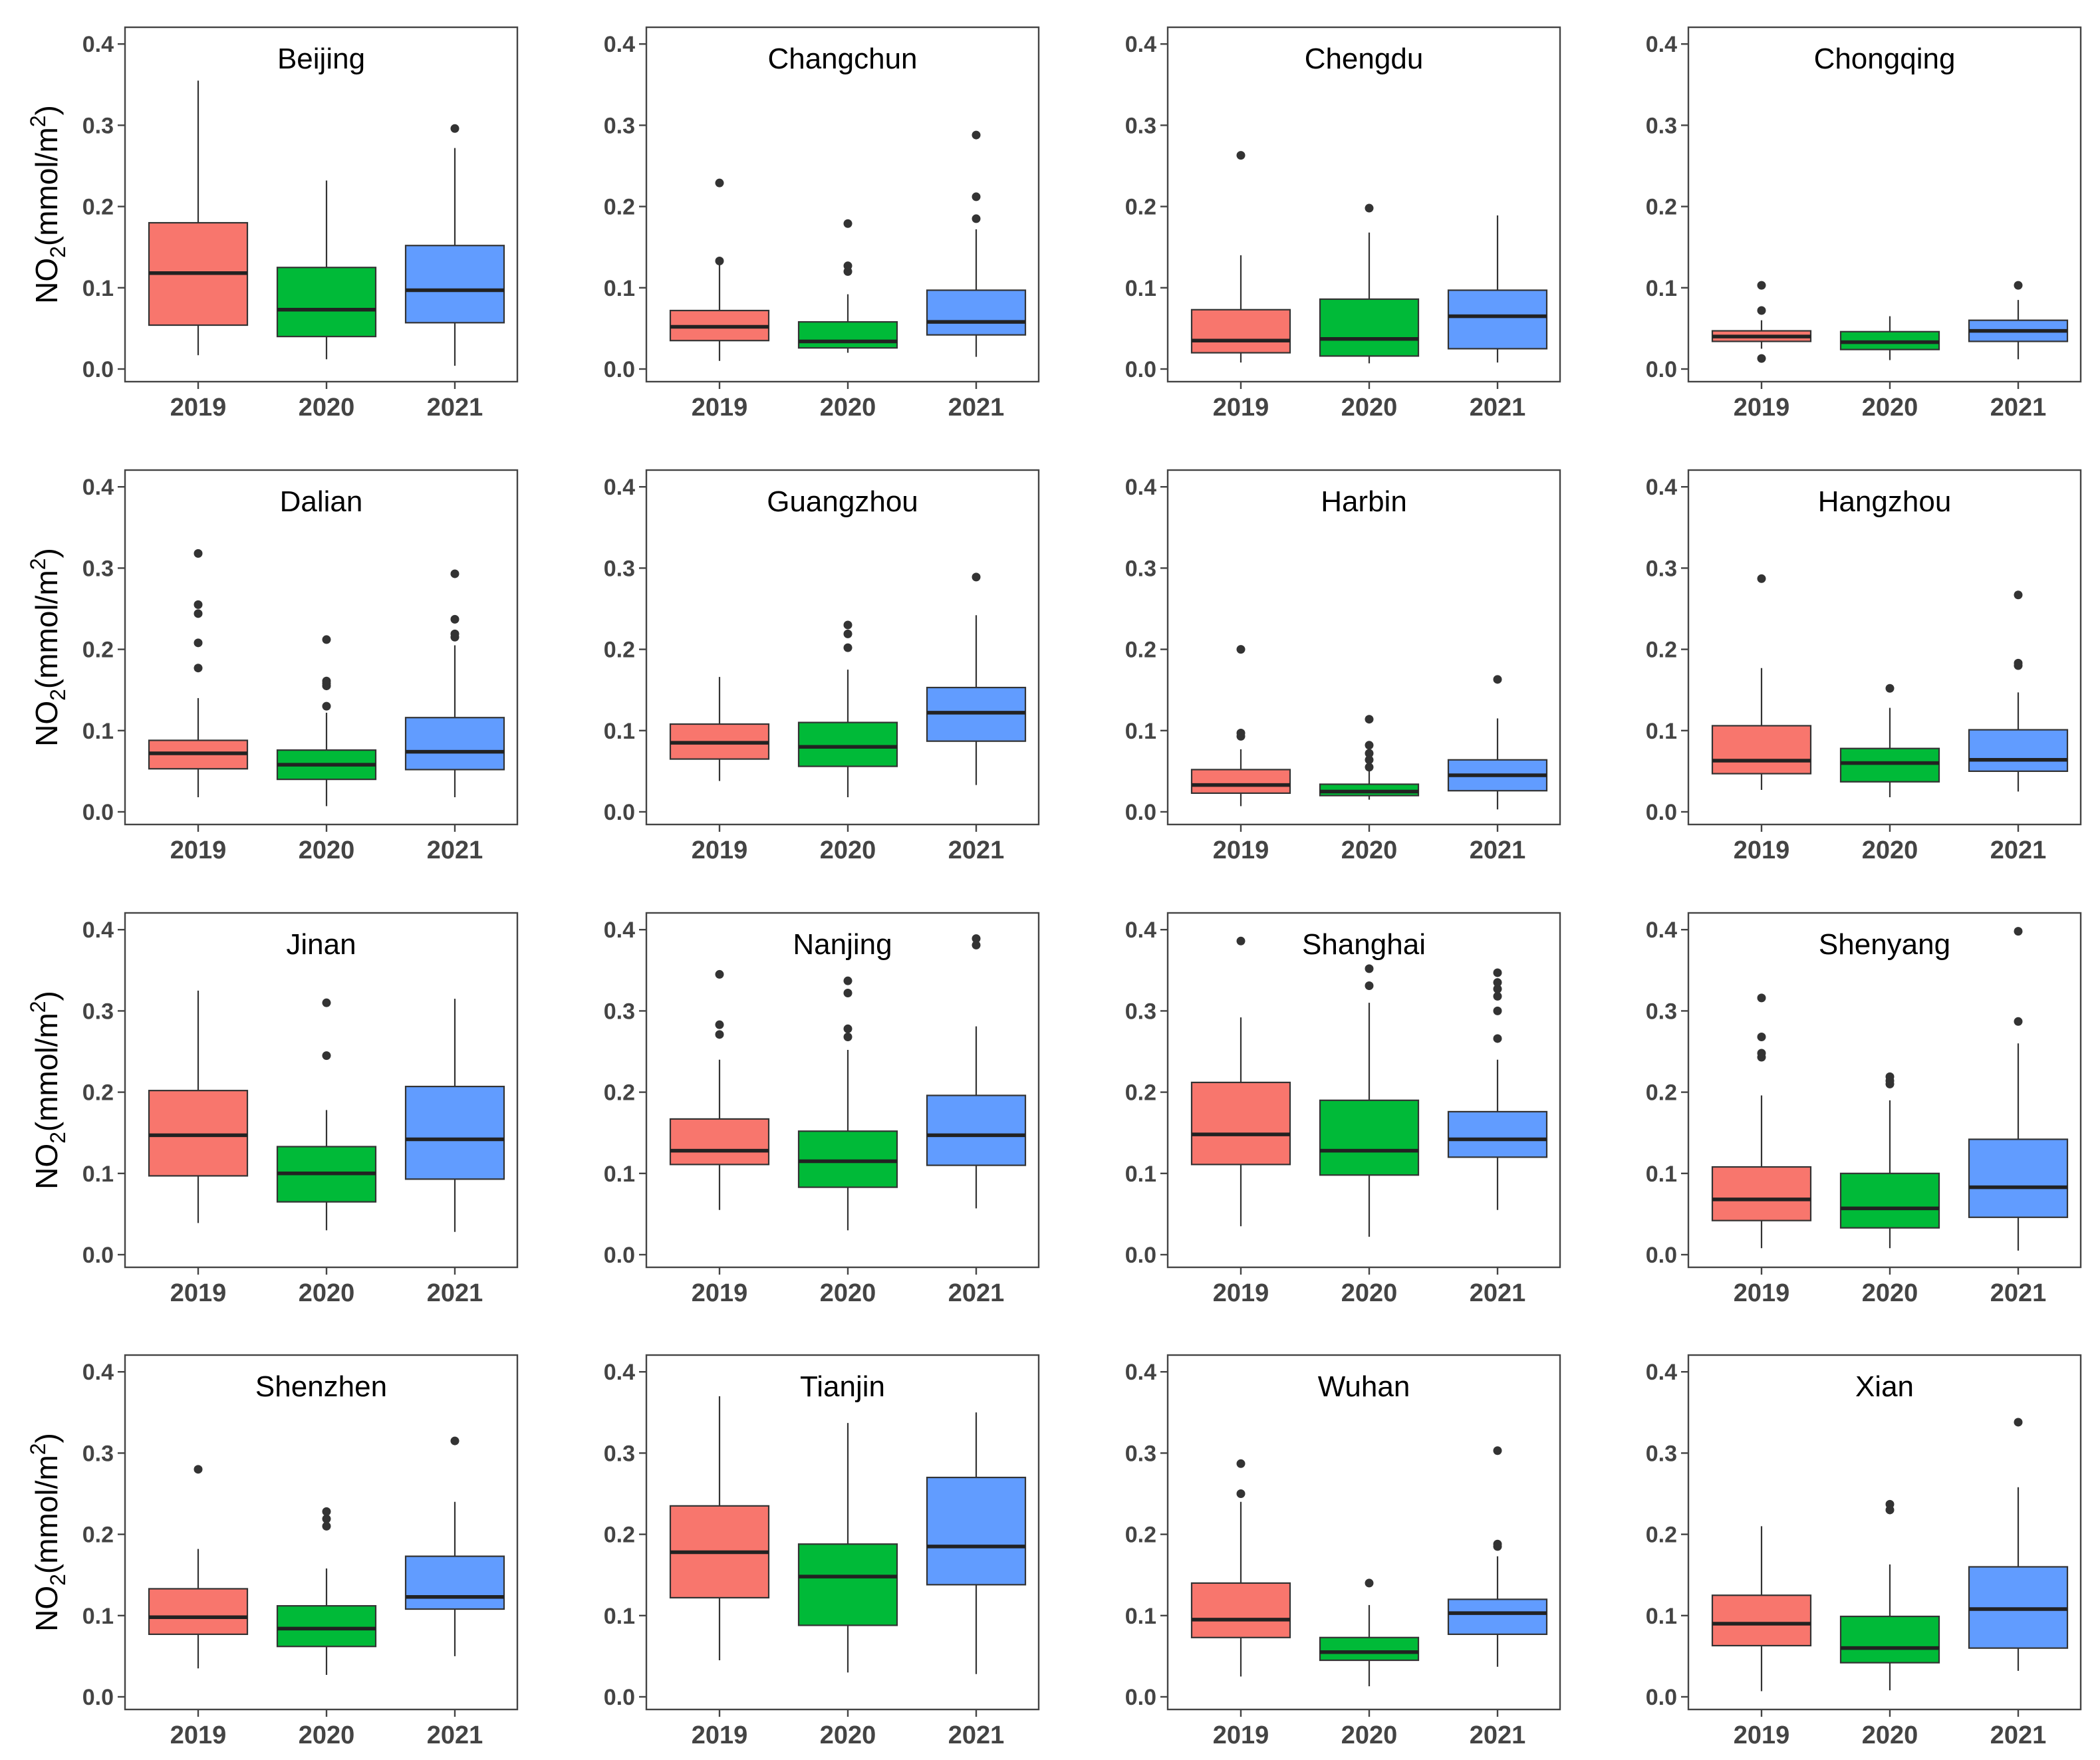 This screenshot has height=1760, width=2100. I want to click on panel-hangzhou: Hangzhou 0.0 0.1 0.2 0.3 0.4 2019 2020 2021, so click(1864, 666).